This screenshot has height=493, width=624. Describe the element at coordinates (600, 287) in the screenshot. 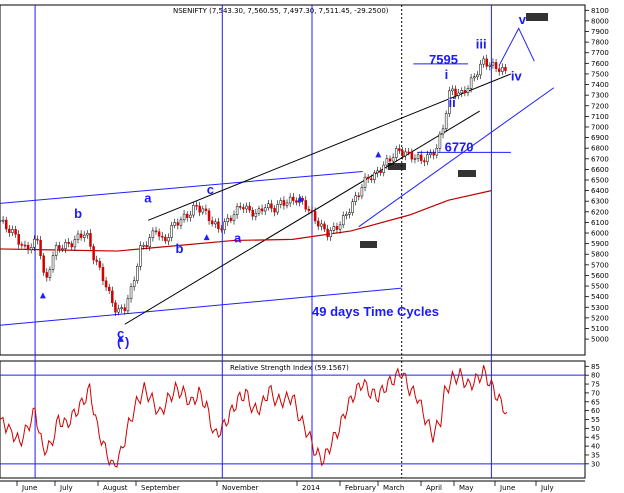

I see `price-tick-label: 5500` at that location.